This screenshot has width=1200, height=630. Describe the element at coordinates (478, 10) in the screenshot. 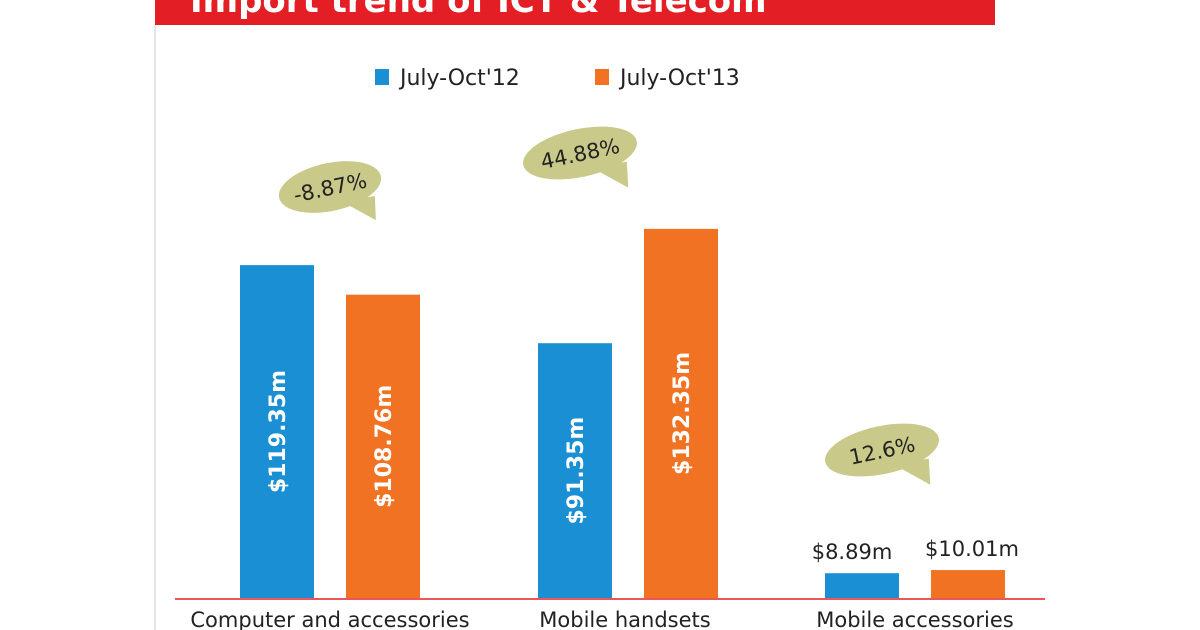

I see `chart-title: Import trend of ICT & Telecom` at that location.